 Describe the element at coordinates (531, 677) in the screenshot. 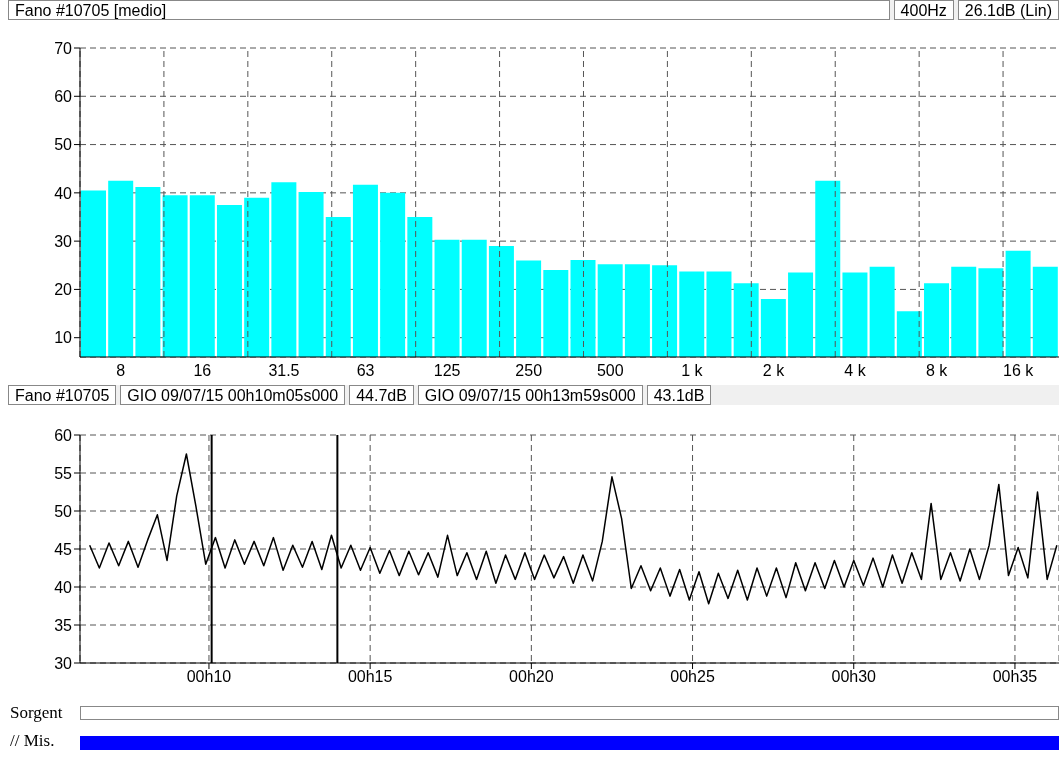

I see `x-tick-label: 00h20` at that location.